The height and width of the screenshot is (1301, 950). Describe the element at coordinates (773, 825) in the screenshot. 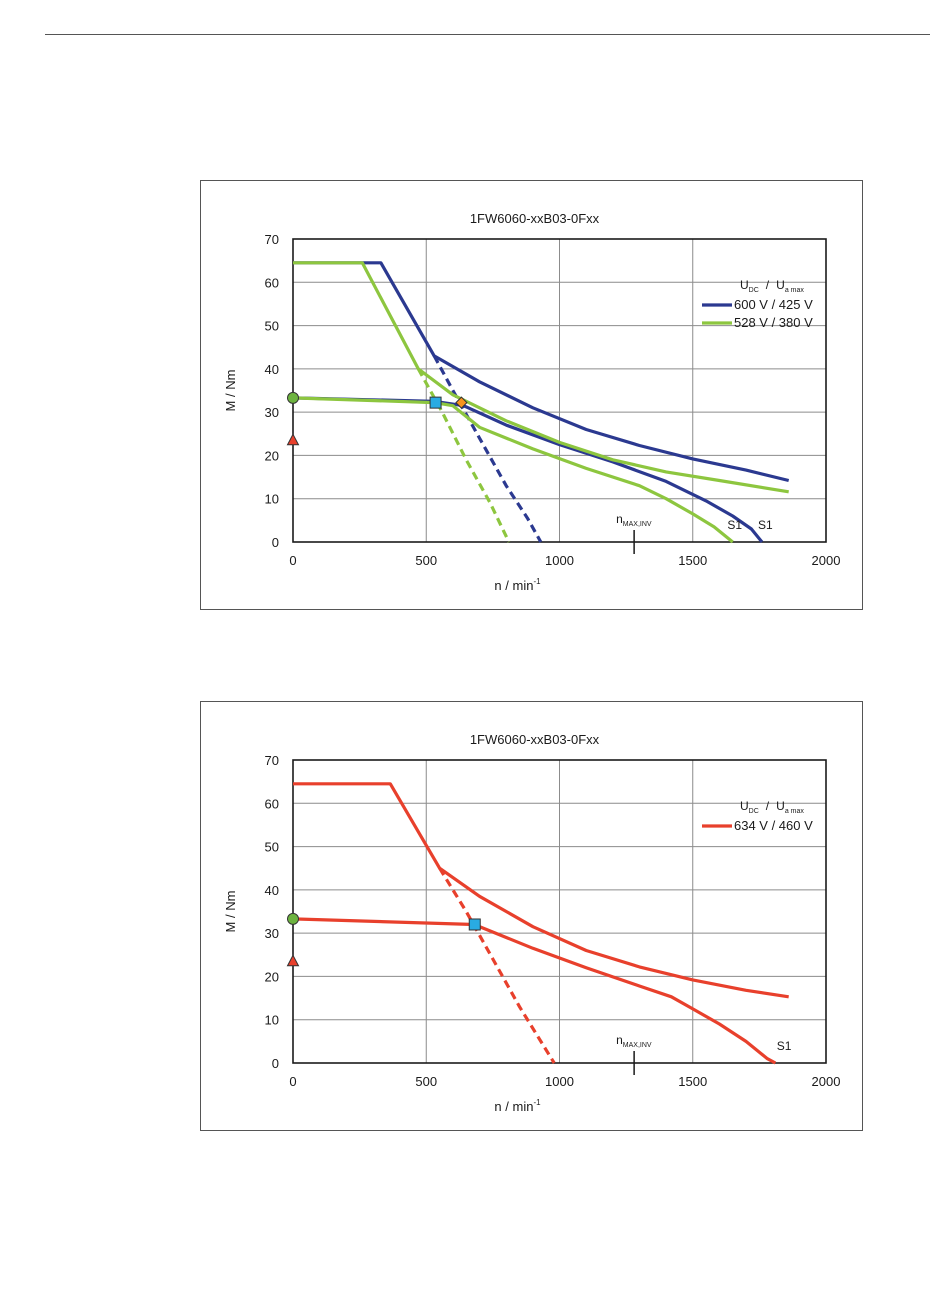

I see `legend-entry: 634 V / 460 V` at that location.